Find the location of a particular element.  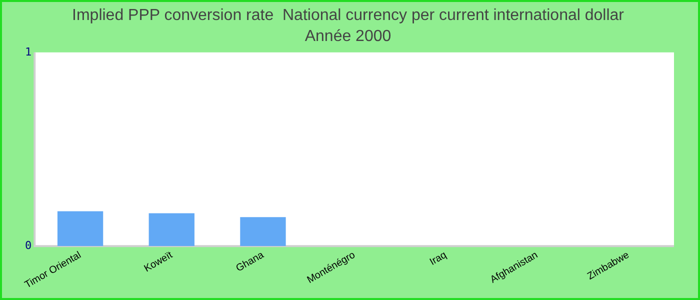

y-tick-label: 0 is located at coordinates (28, 245).